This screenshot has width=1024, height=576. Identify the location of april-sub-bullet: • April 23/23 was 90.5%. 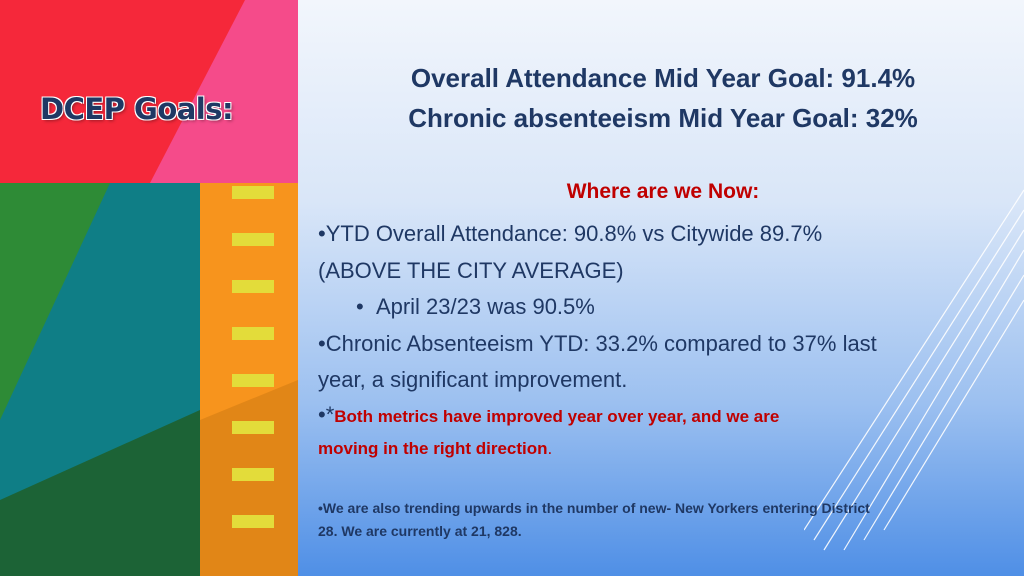
(475, 306).